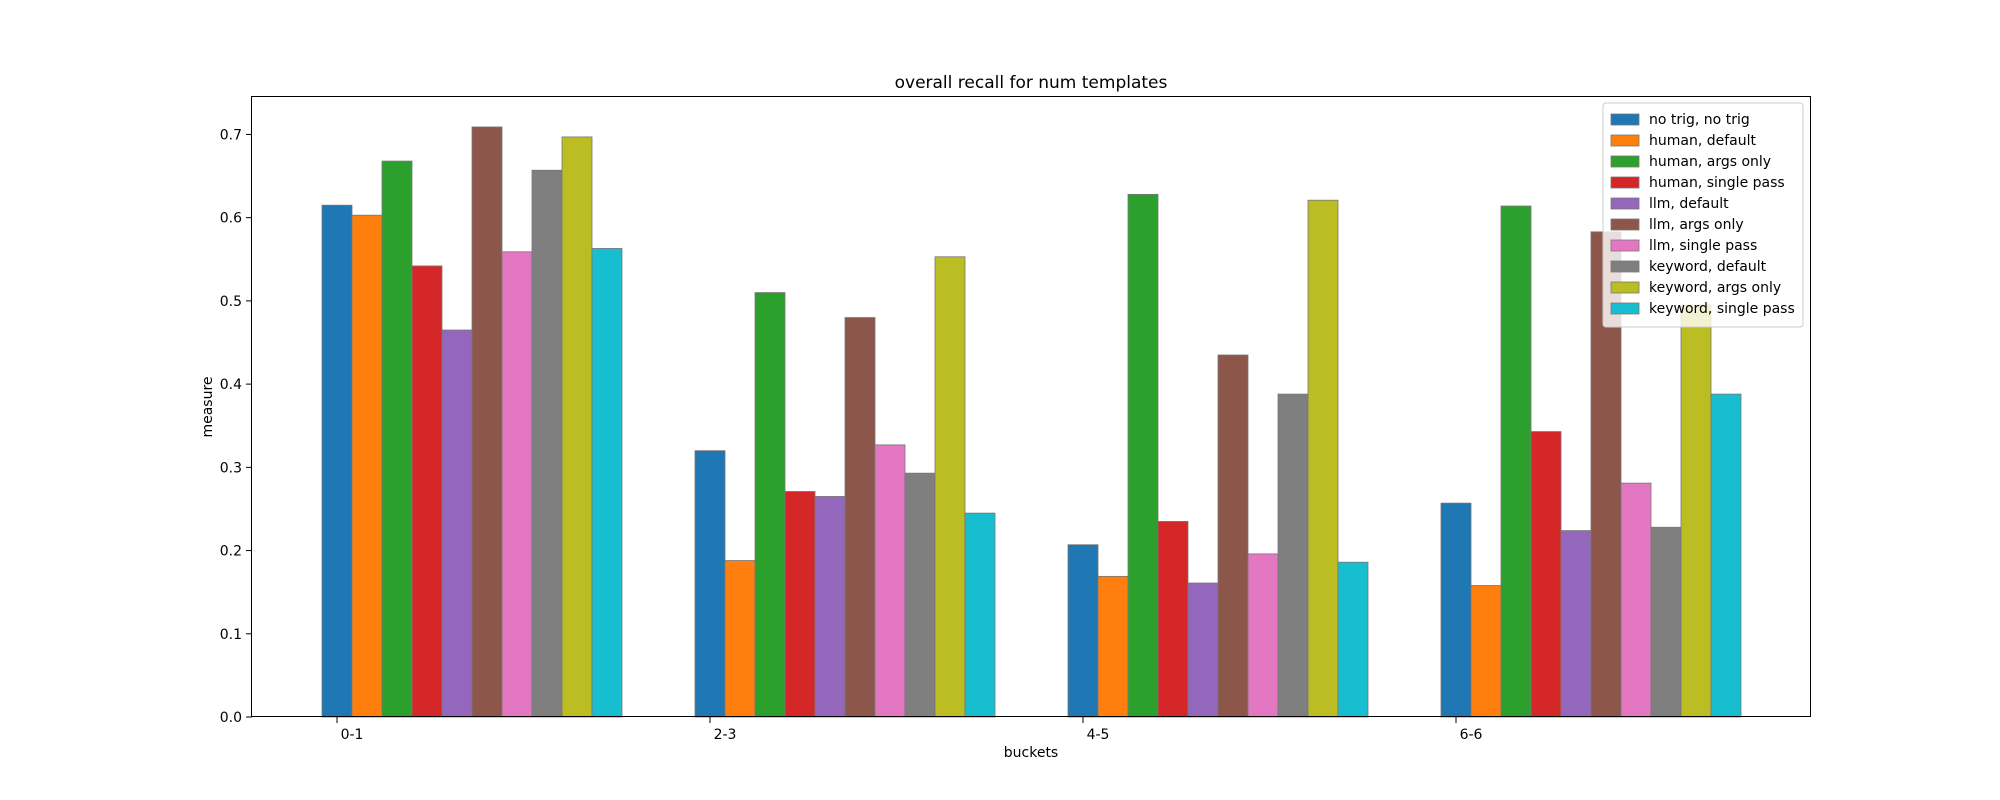 The image size is (2000, 800). I want to click on legend-label: human, default, so click(1703, 141).